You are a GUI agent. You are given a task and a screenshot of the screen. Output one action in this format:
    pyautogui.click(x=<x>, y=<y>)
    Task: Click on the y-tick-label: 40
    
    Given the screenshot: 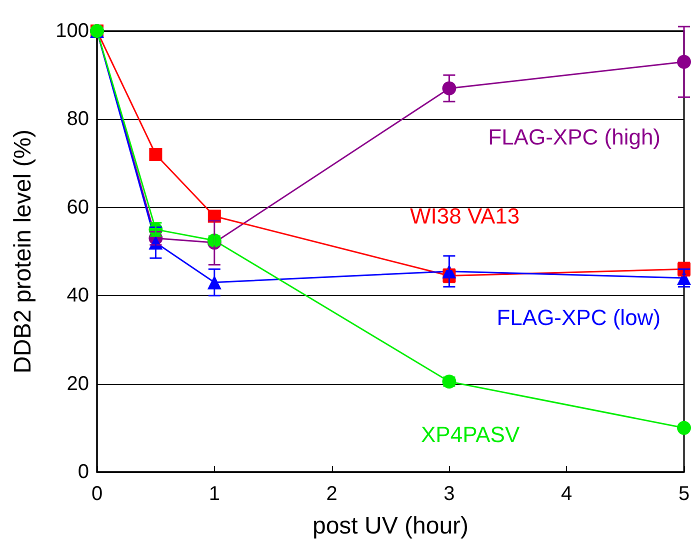 What is the action you would take?
    pyautogui.click(x=77, y=295)
    